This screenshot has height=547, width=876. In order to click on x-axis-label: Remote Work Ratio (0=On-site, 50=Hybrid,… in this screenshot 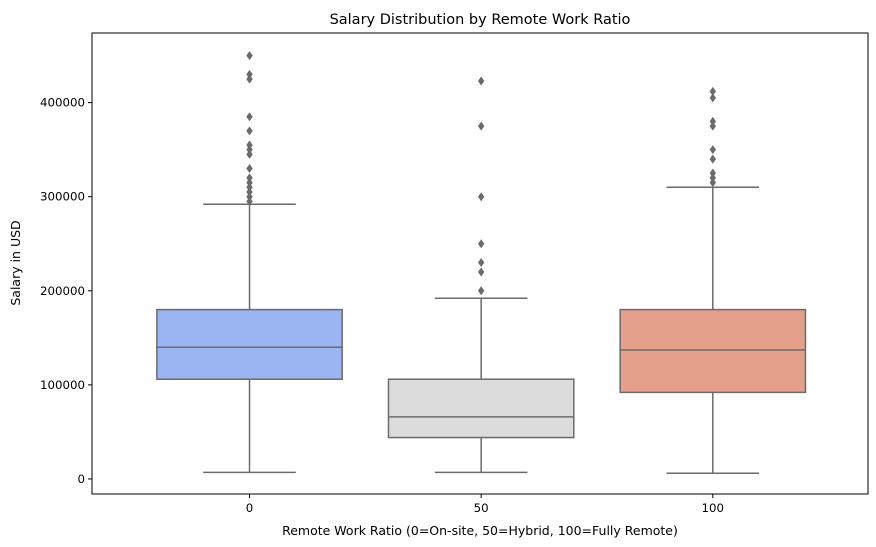, I will do `click(480, 530)`.